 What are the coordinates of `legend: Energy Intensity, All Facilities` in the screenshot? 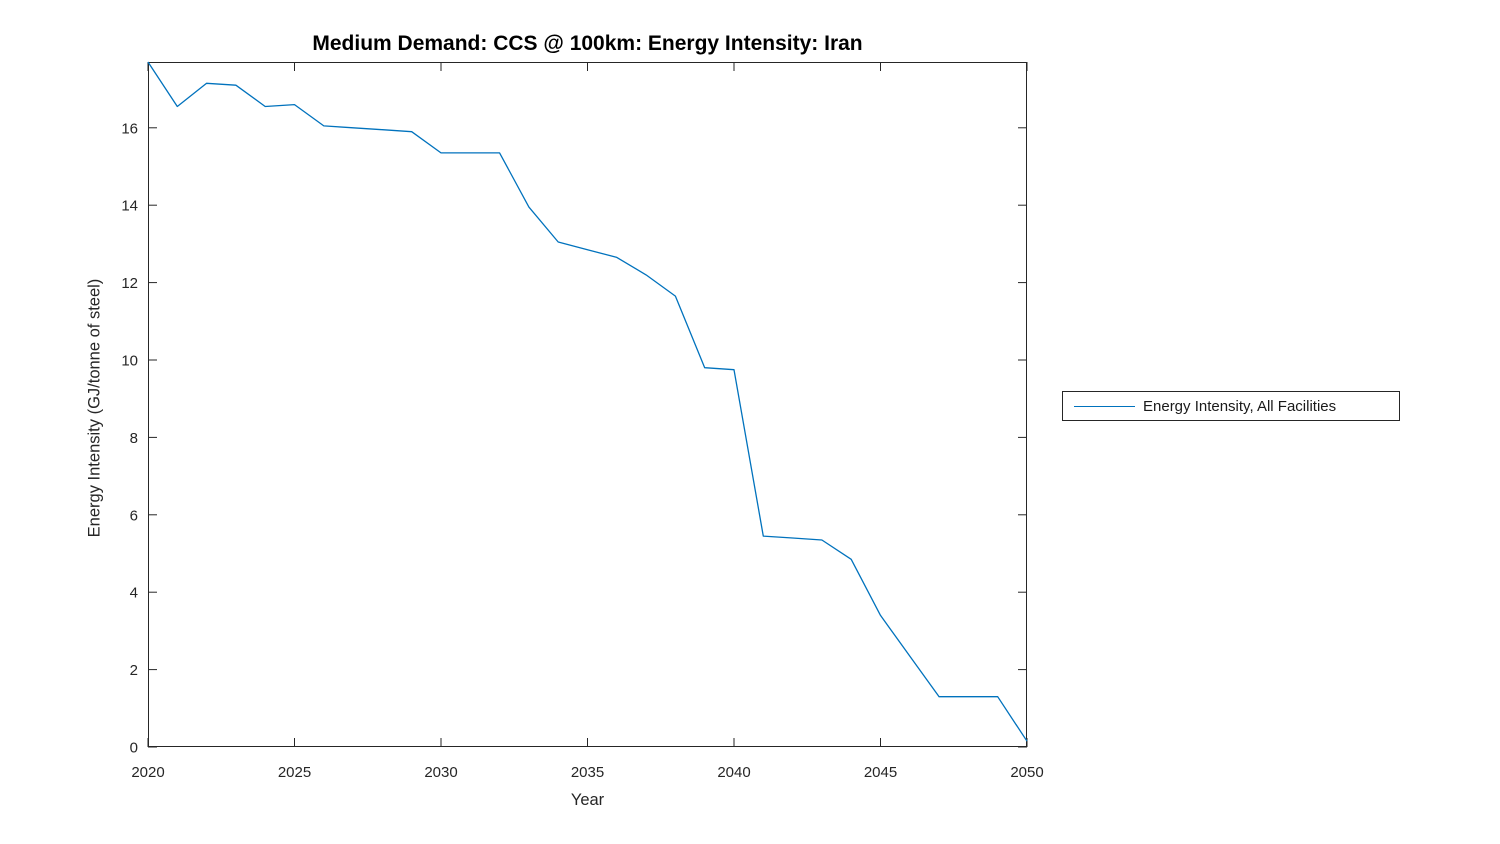 It's located at (1231, 406).